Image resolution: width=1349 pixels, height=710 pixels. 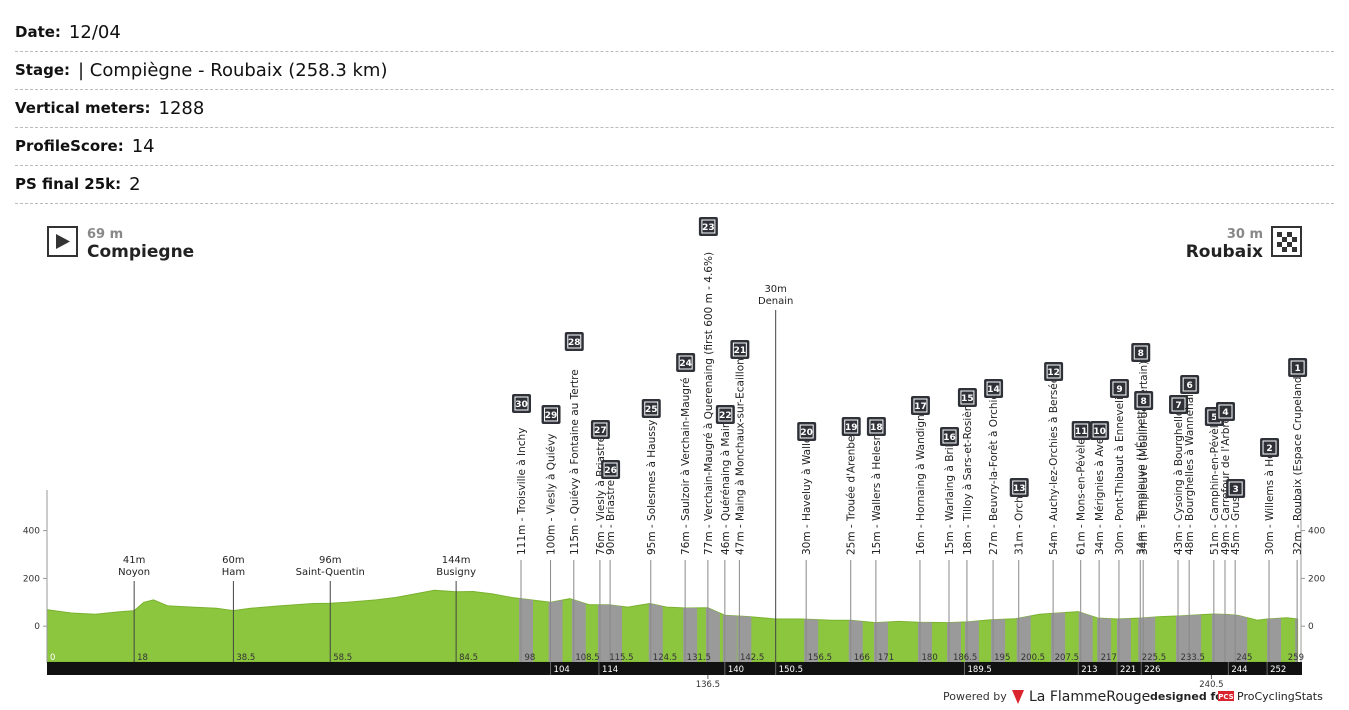 I want to click on sector-label: 30m - Willems à Hem, so click(x=1270, y=498).